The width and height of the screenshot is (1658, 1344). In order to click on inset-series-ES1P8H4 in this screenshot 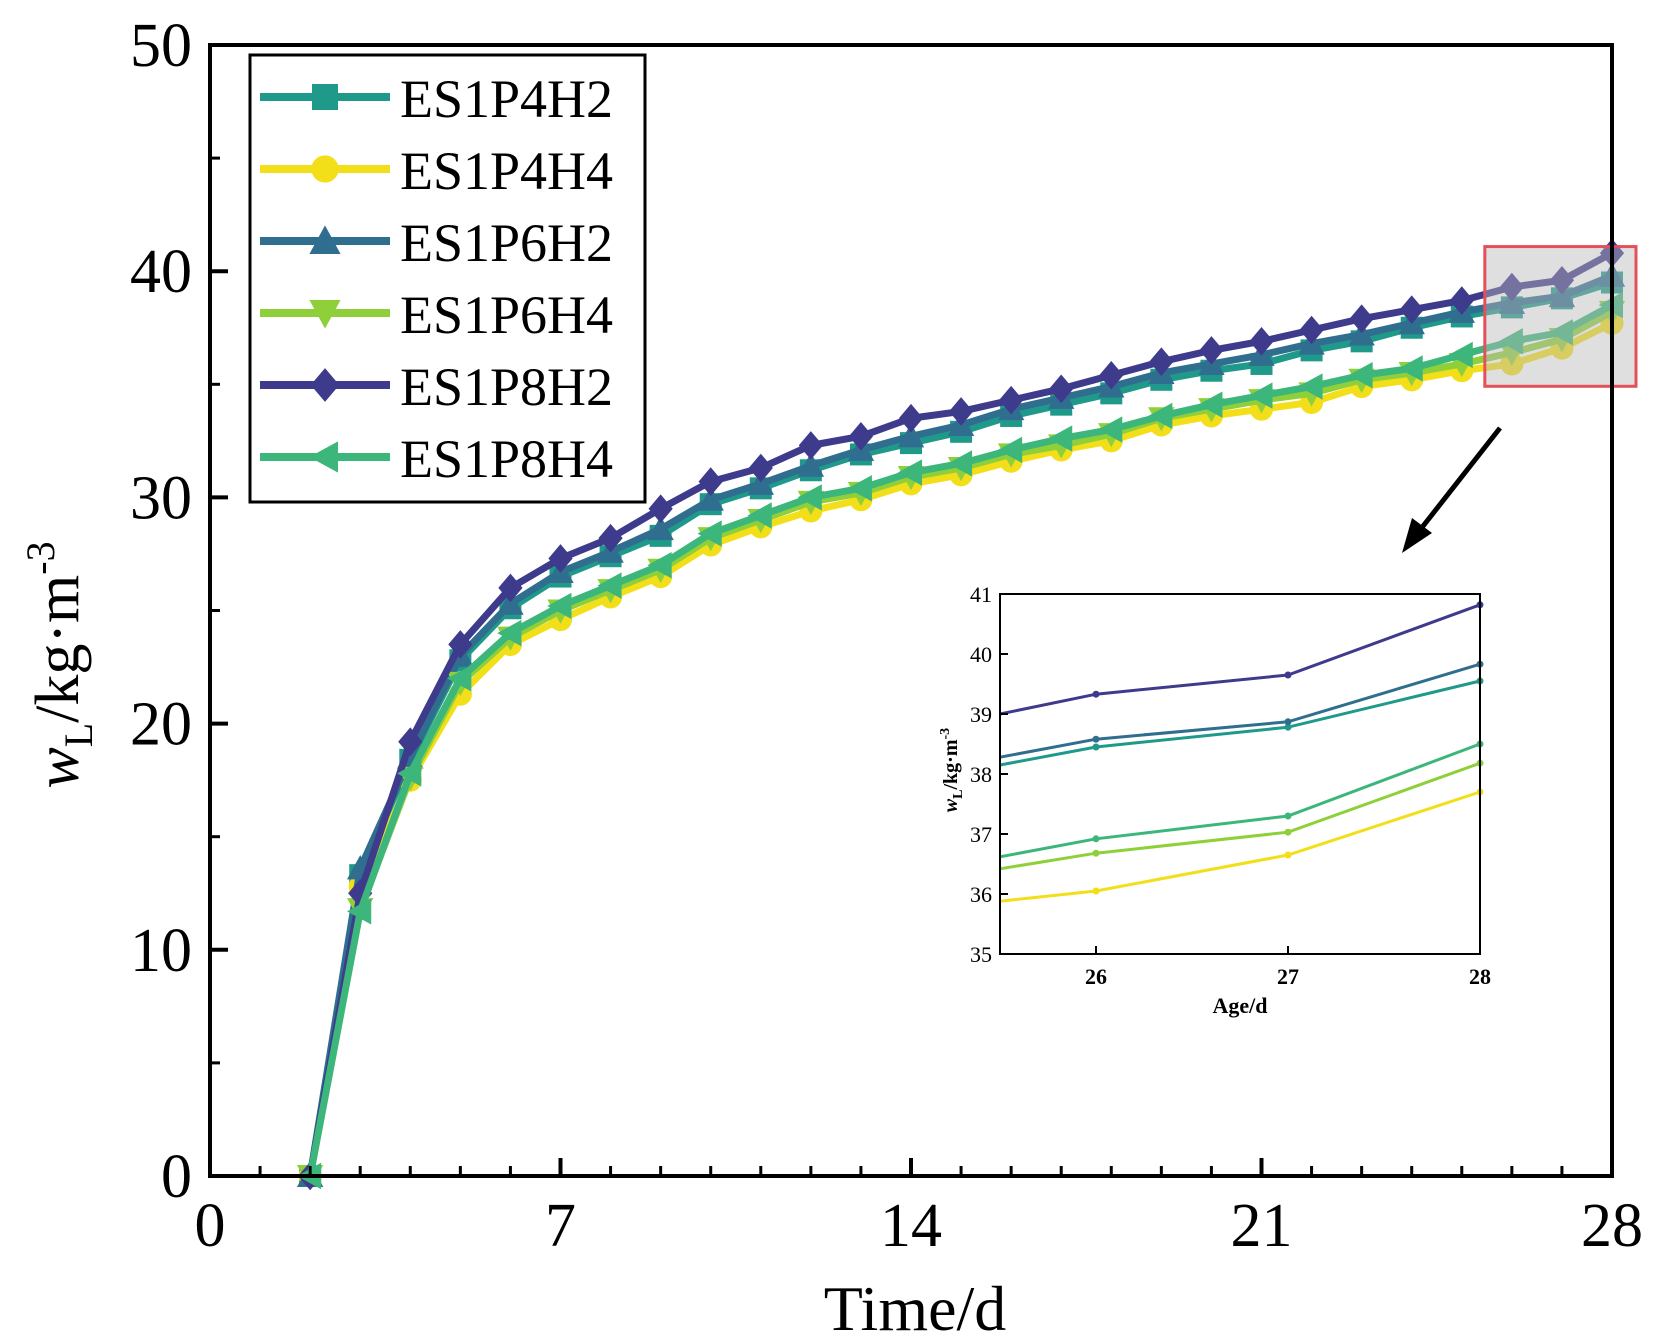, I will do `click(1241, 799)`.